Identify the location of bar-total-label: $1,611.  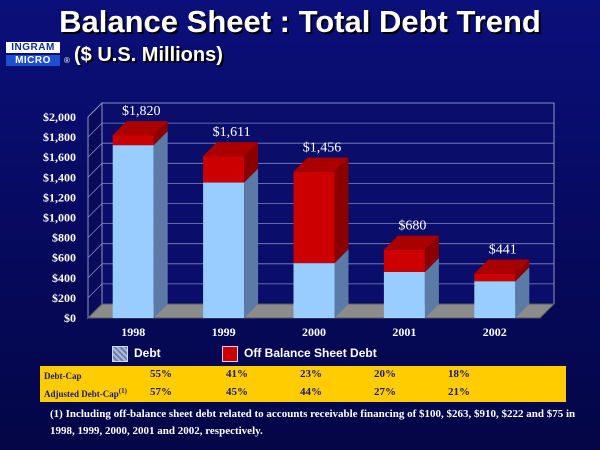
(232, 132).